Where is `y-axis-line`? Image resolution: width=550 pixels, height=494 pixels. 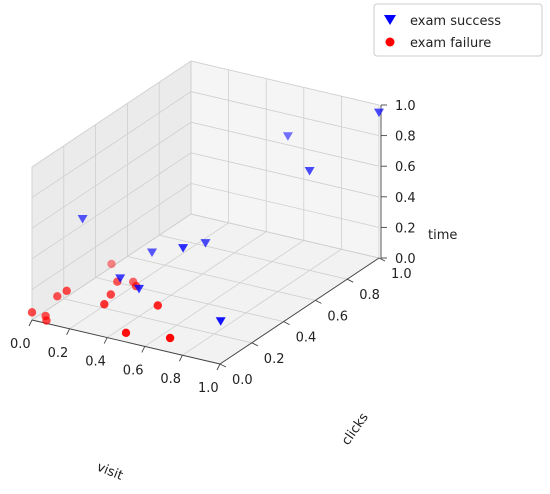 y-axis-line is located at coordinates (299, 311).